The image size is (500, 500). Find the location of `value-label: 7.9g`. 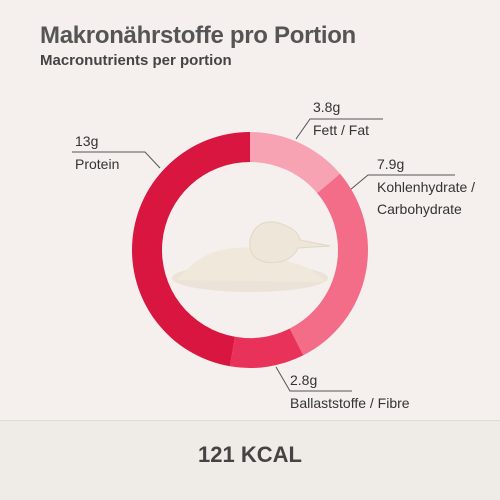

value-label: 7.9g is located at coordinates (391, 164).